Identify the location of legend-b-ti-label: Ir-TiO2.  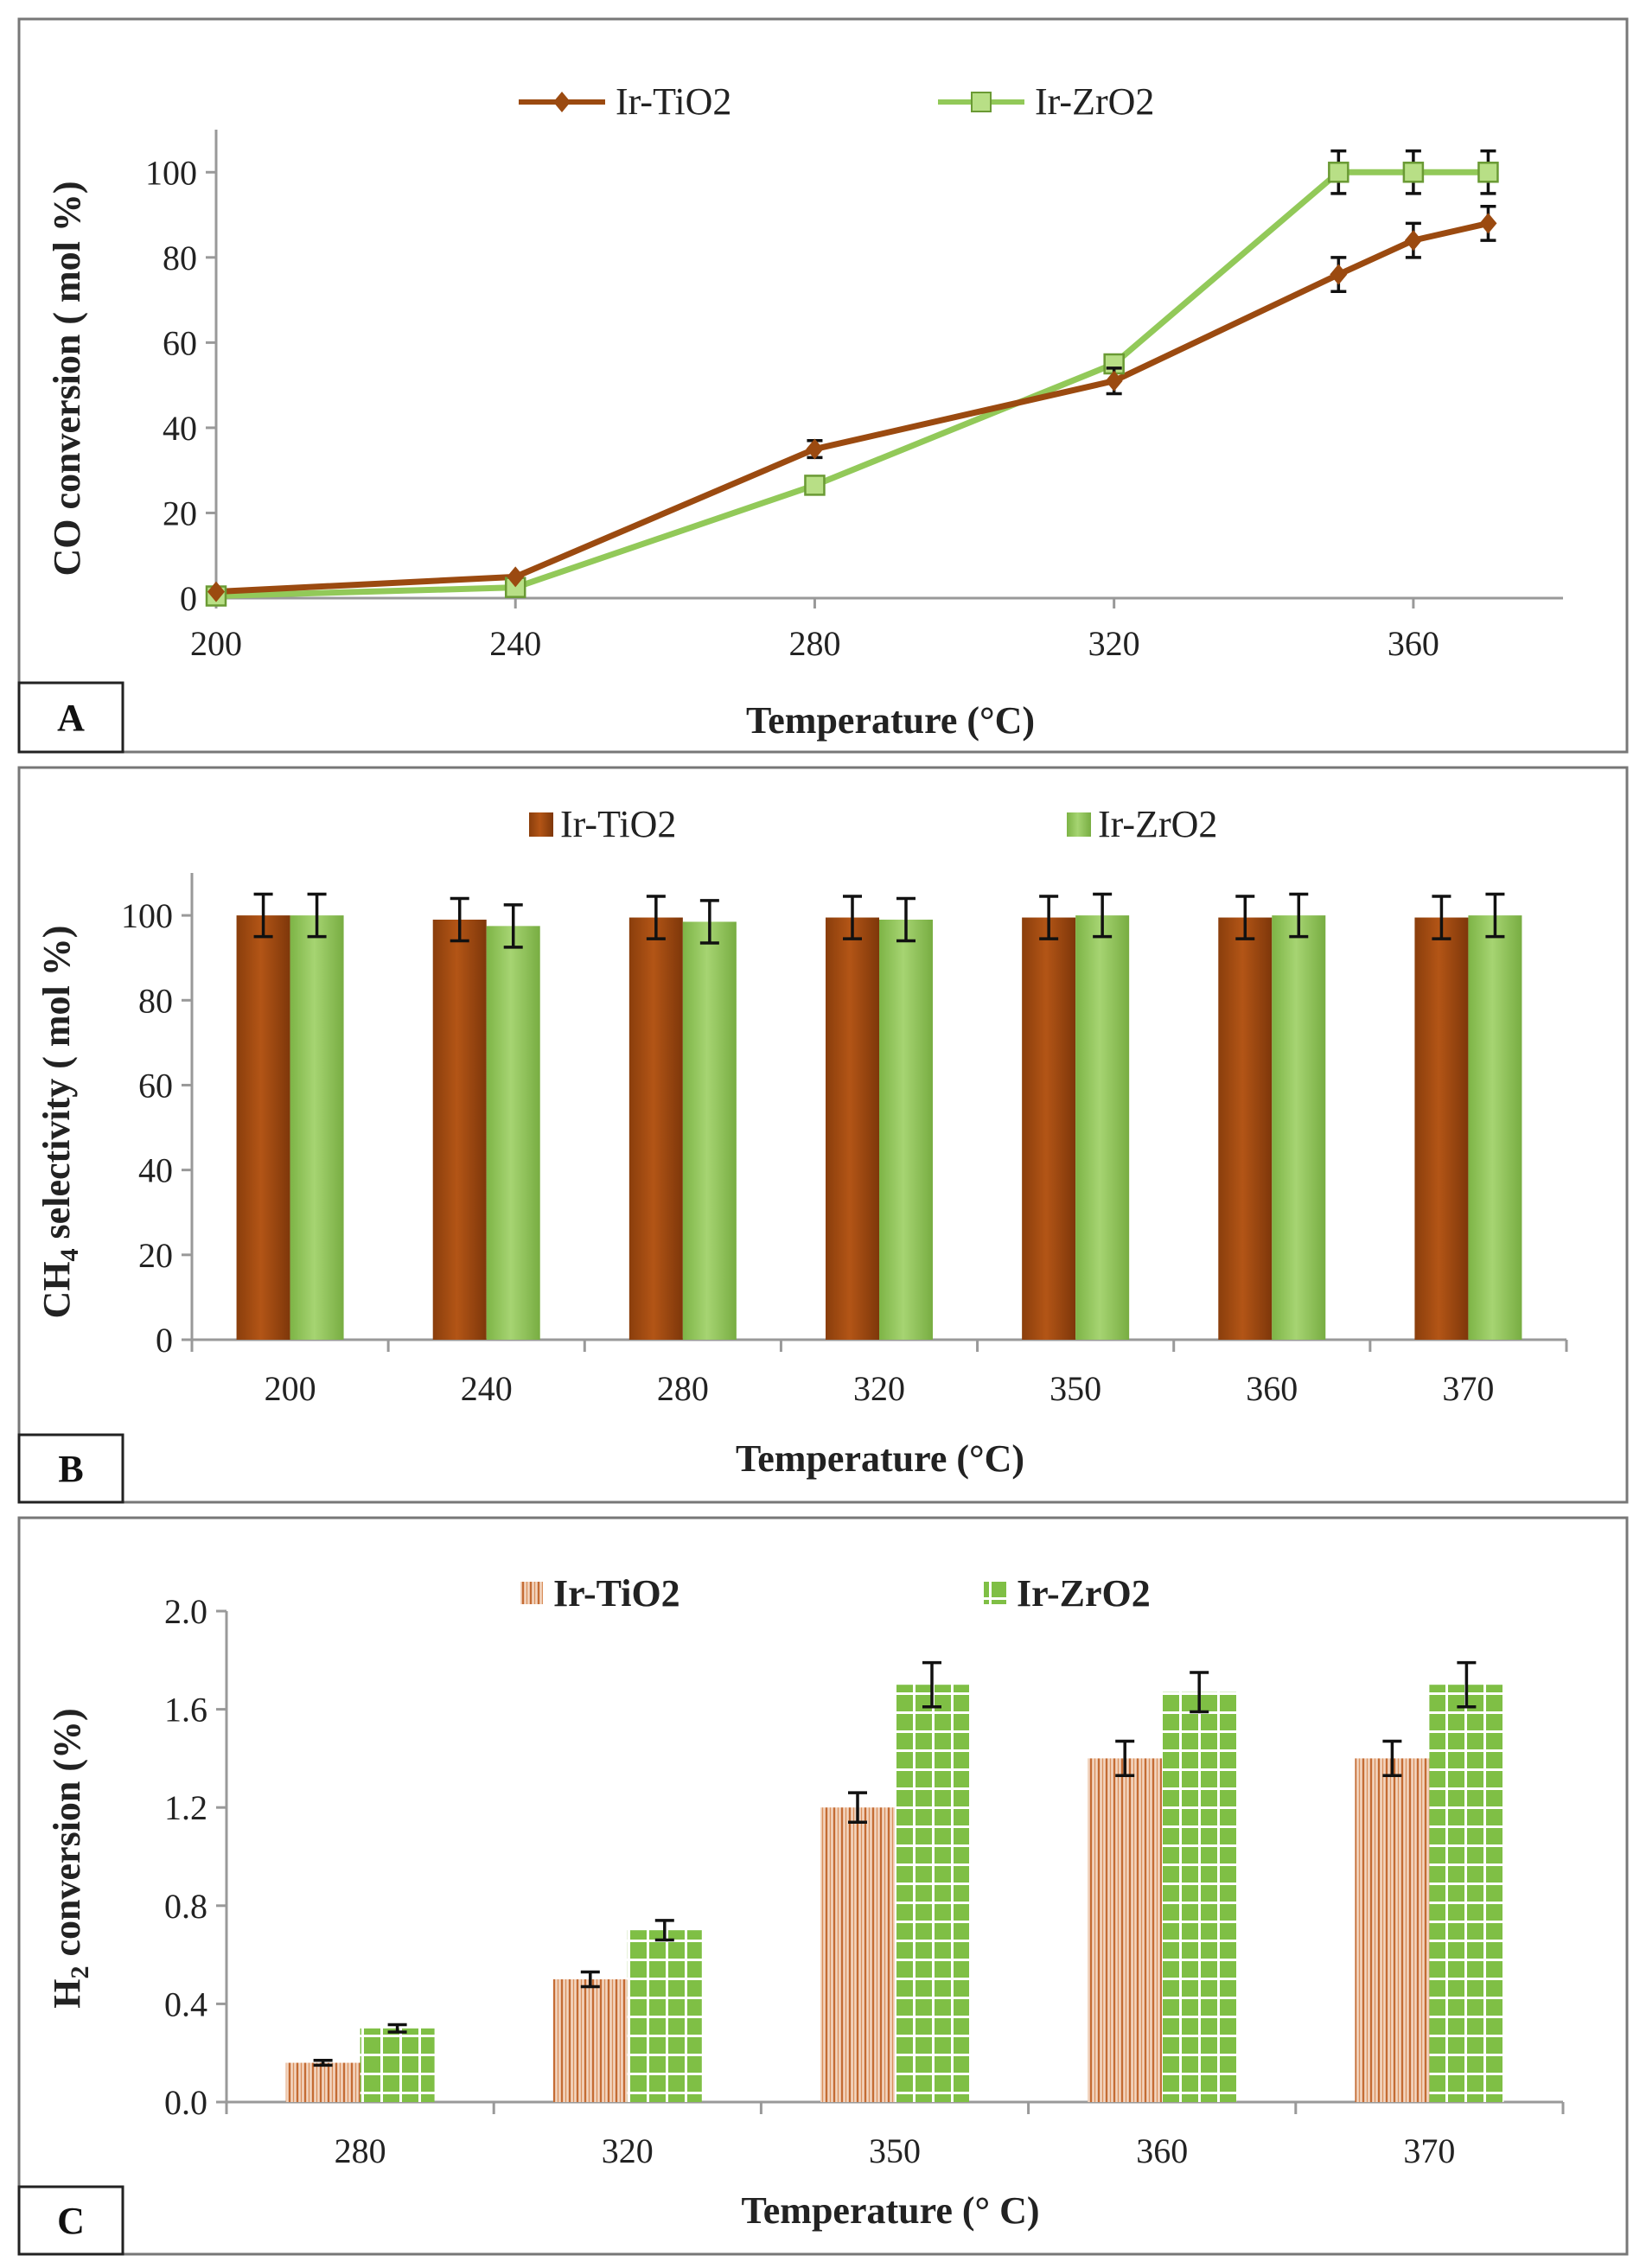
(618, 824).